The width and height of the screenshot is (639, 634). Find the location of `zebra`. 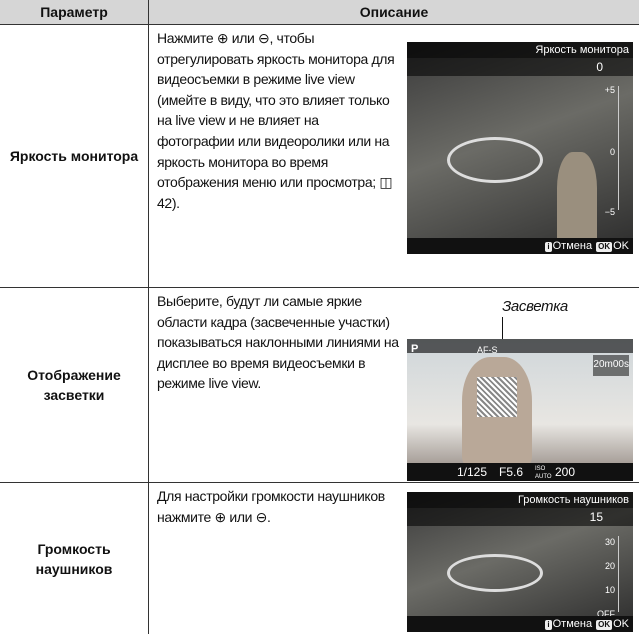

zebra is located at coordinates (497, 397).